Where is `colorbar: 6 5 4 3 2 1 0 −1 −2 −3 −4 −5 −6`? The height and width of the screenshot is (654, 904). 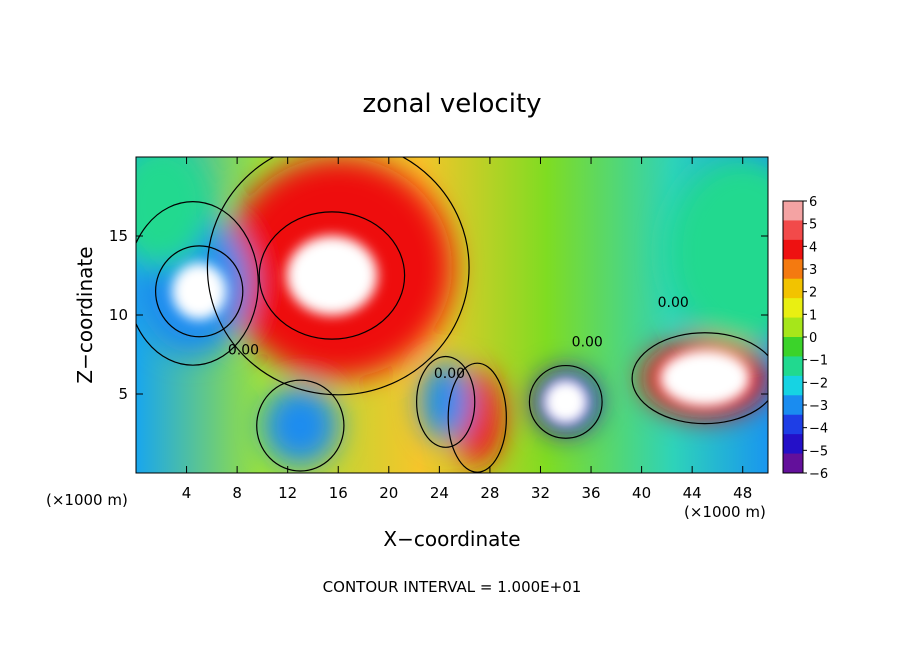
colorbar: 6 5 4 3 2 1 0 −1 −2 −3 −4 −5 −6 is located at coordinates (805, 338).